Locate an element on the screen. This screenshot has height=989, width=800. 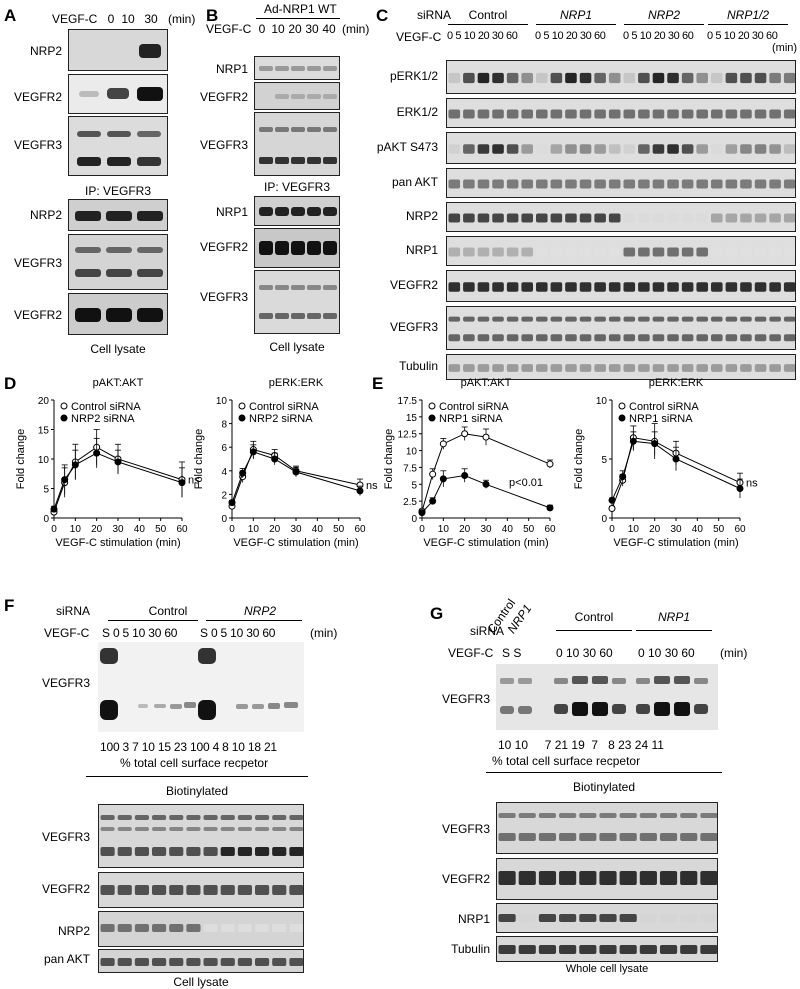
panel-f-lysate-label-panakt: pan AKT is located at coordinates (66, 959).